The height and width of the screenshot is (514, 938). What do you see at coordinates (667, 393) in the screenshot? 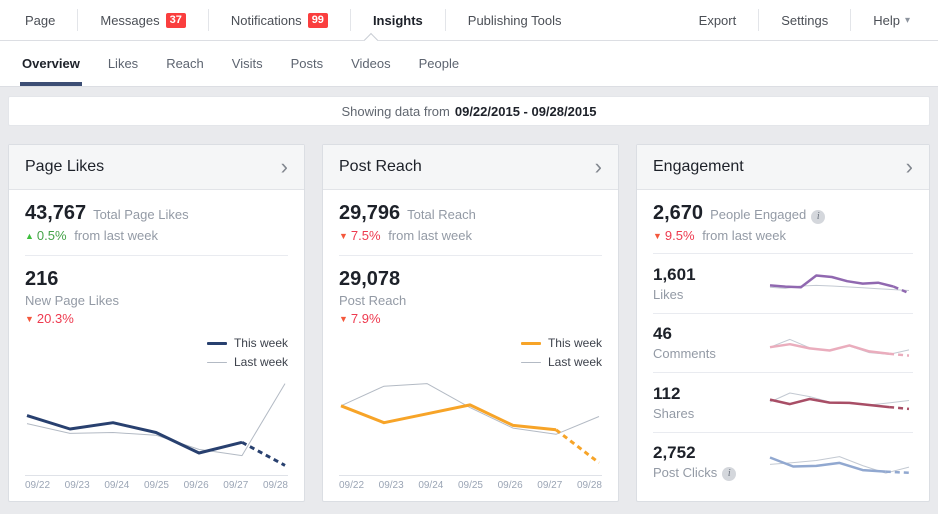
I see `shares-value: 112` at bounding box center [667, 393].